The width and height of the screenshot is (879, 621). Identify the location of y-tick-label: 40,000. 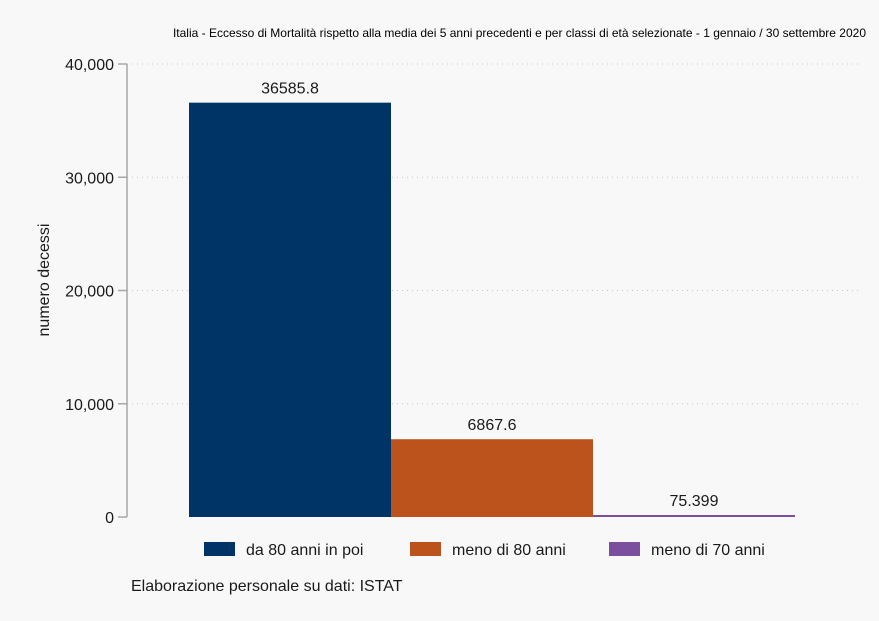
(89, 65).